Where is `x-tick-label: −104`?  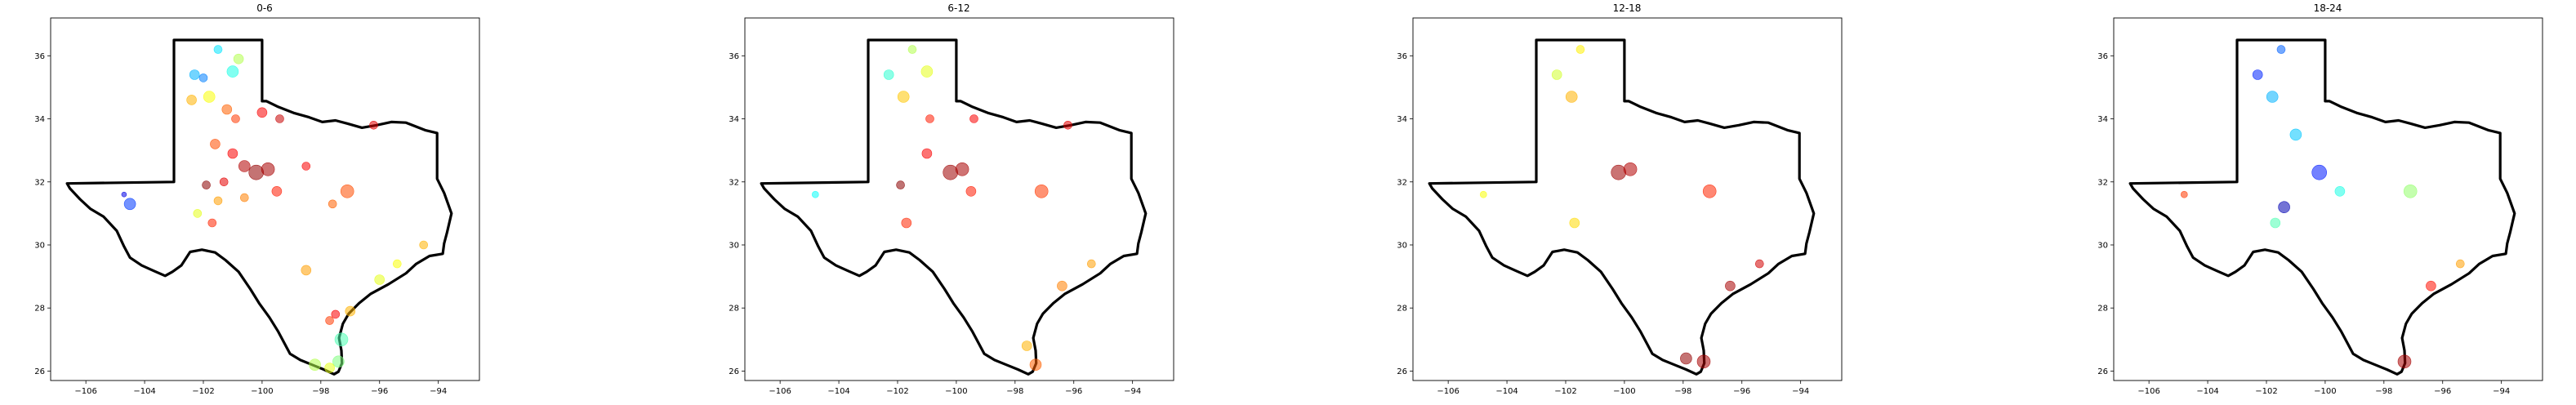 x-tick-label: −104 is located at coordinates (1506, 391).